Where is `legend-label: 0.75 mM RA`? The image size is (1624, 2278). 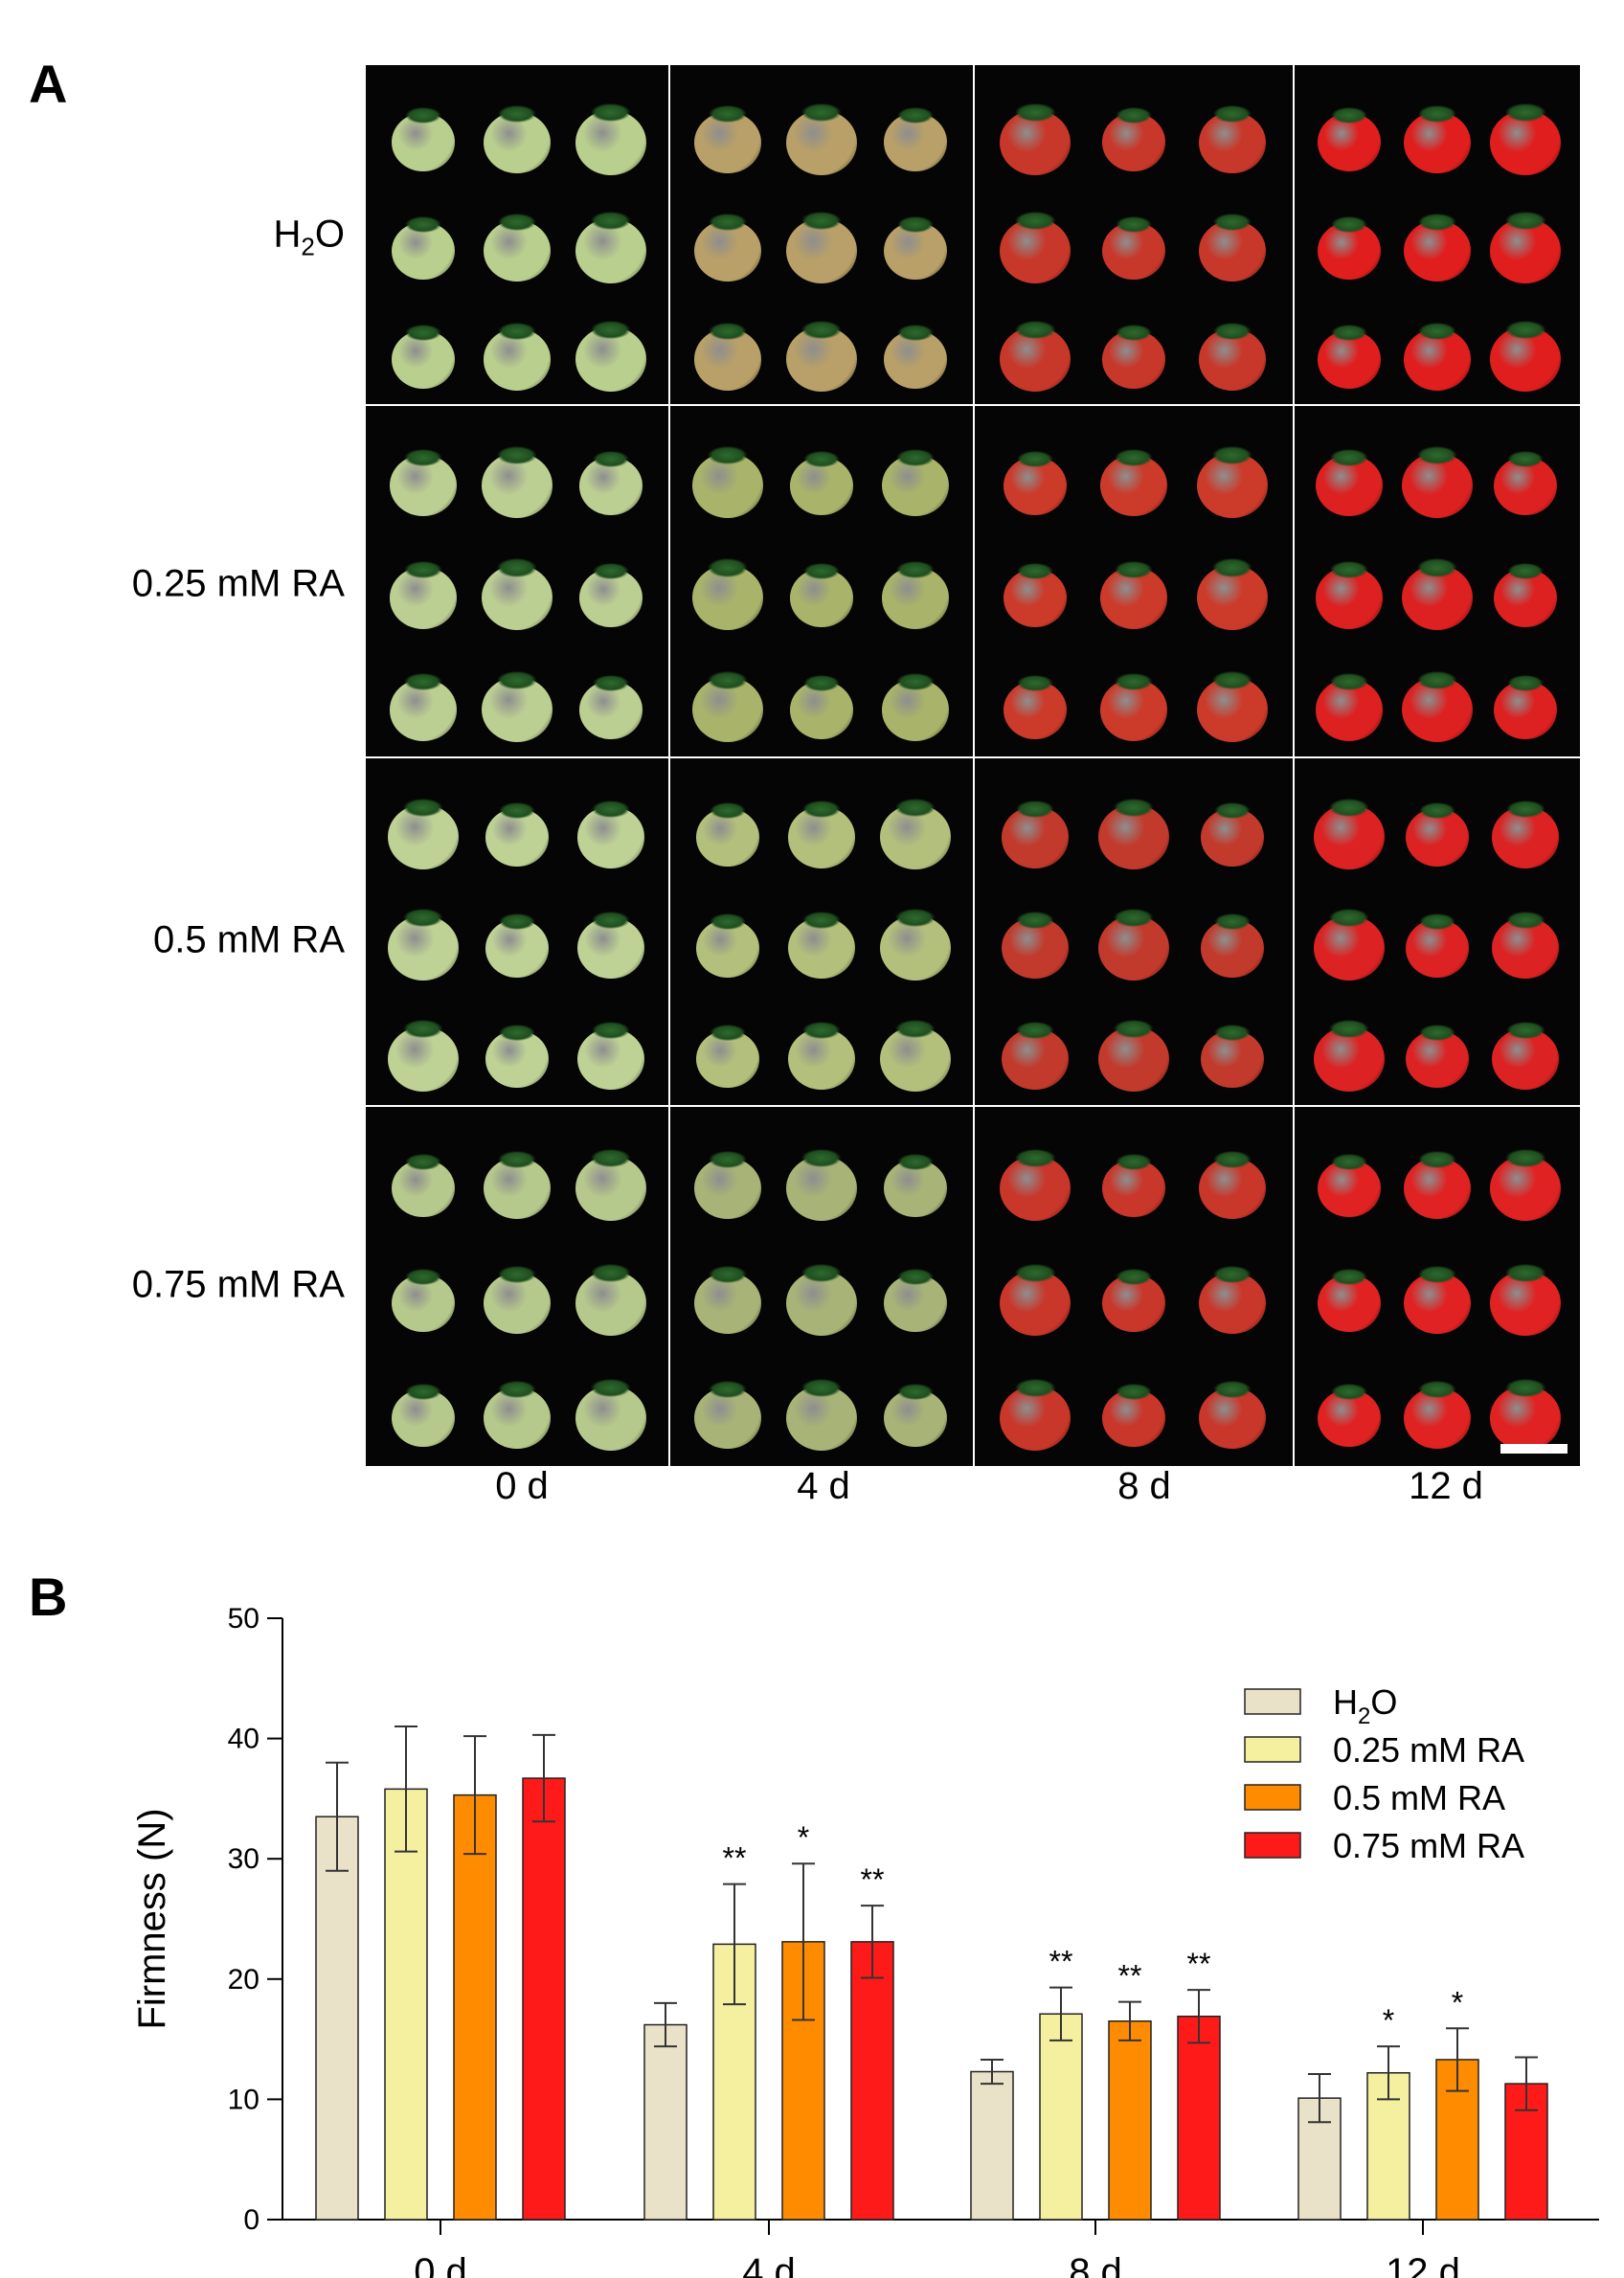
legend-label: 0.75 mM RA is located at coordinates (1428, 1845).